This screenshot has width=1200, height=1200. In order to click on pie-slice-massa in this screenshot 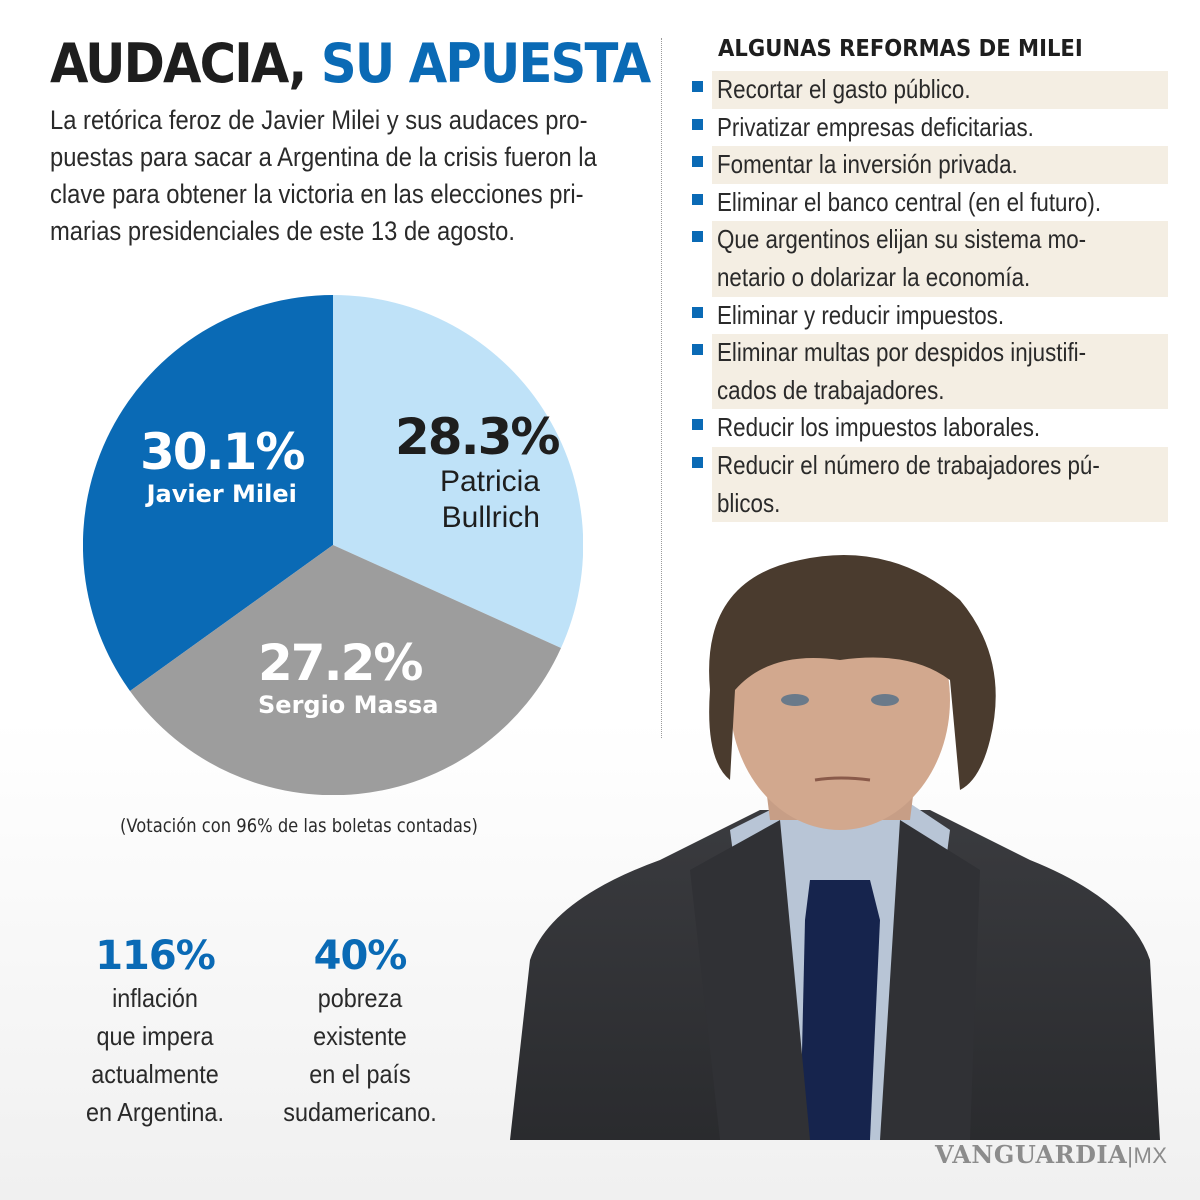, I will do `click(345, 670)`.